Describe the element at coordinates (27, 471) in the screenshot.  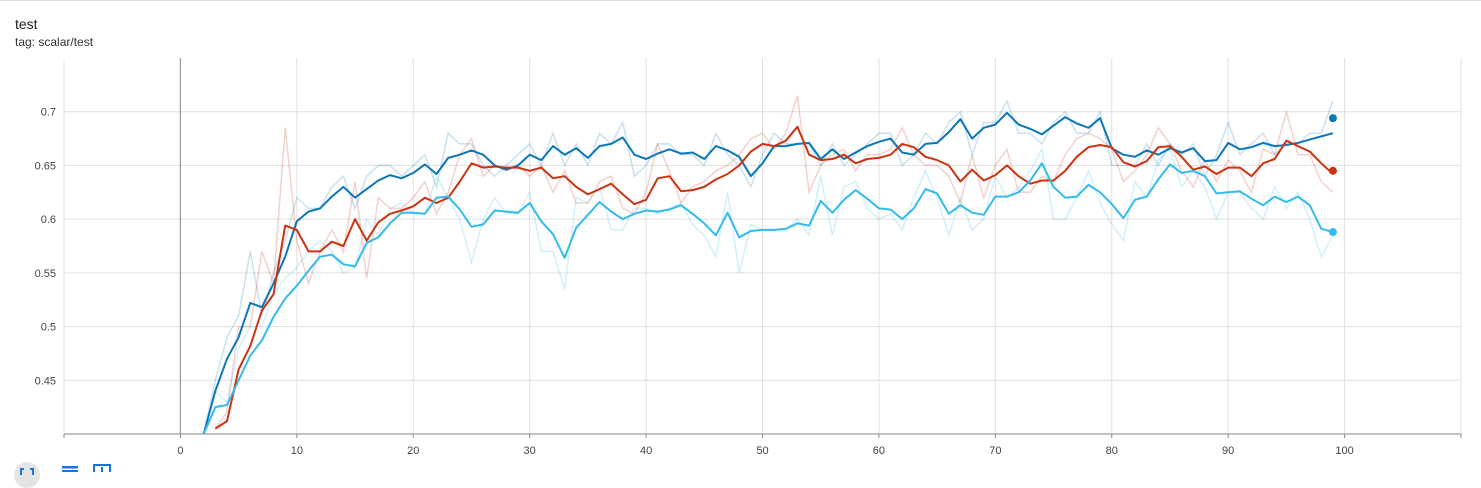
I see `fit-domain-icon` at that location.